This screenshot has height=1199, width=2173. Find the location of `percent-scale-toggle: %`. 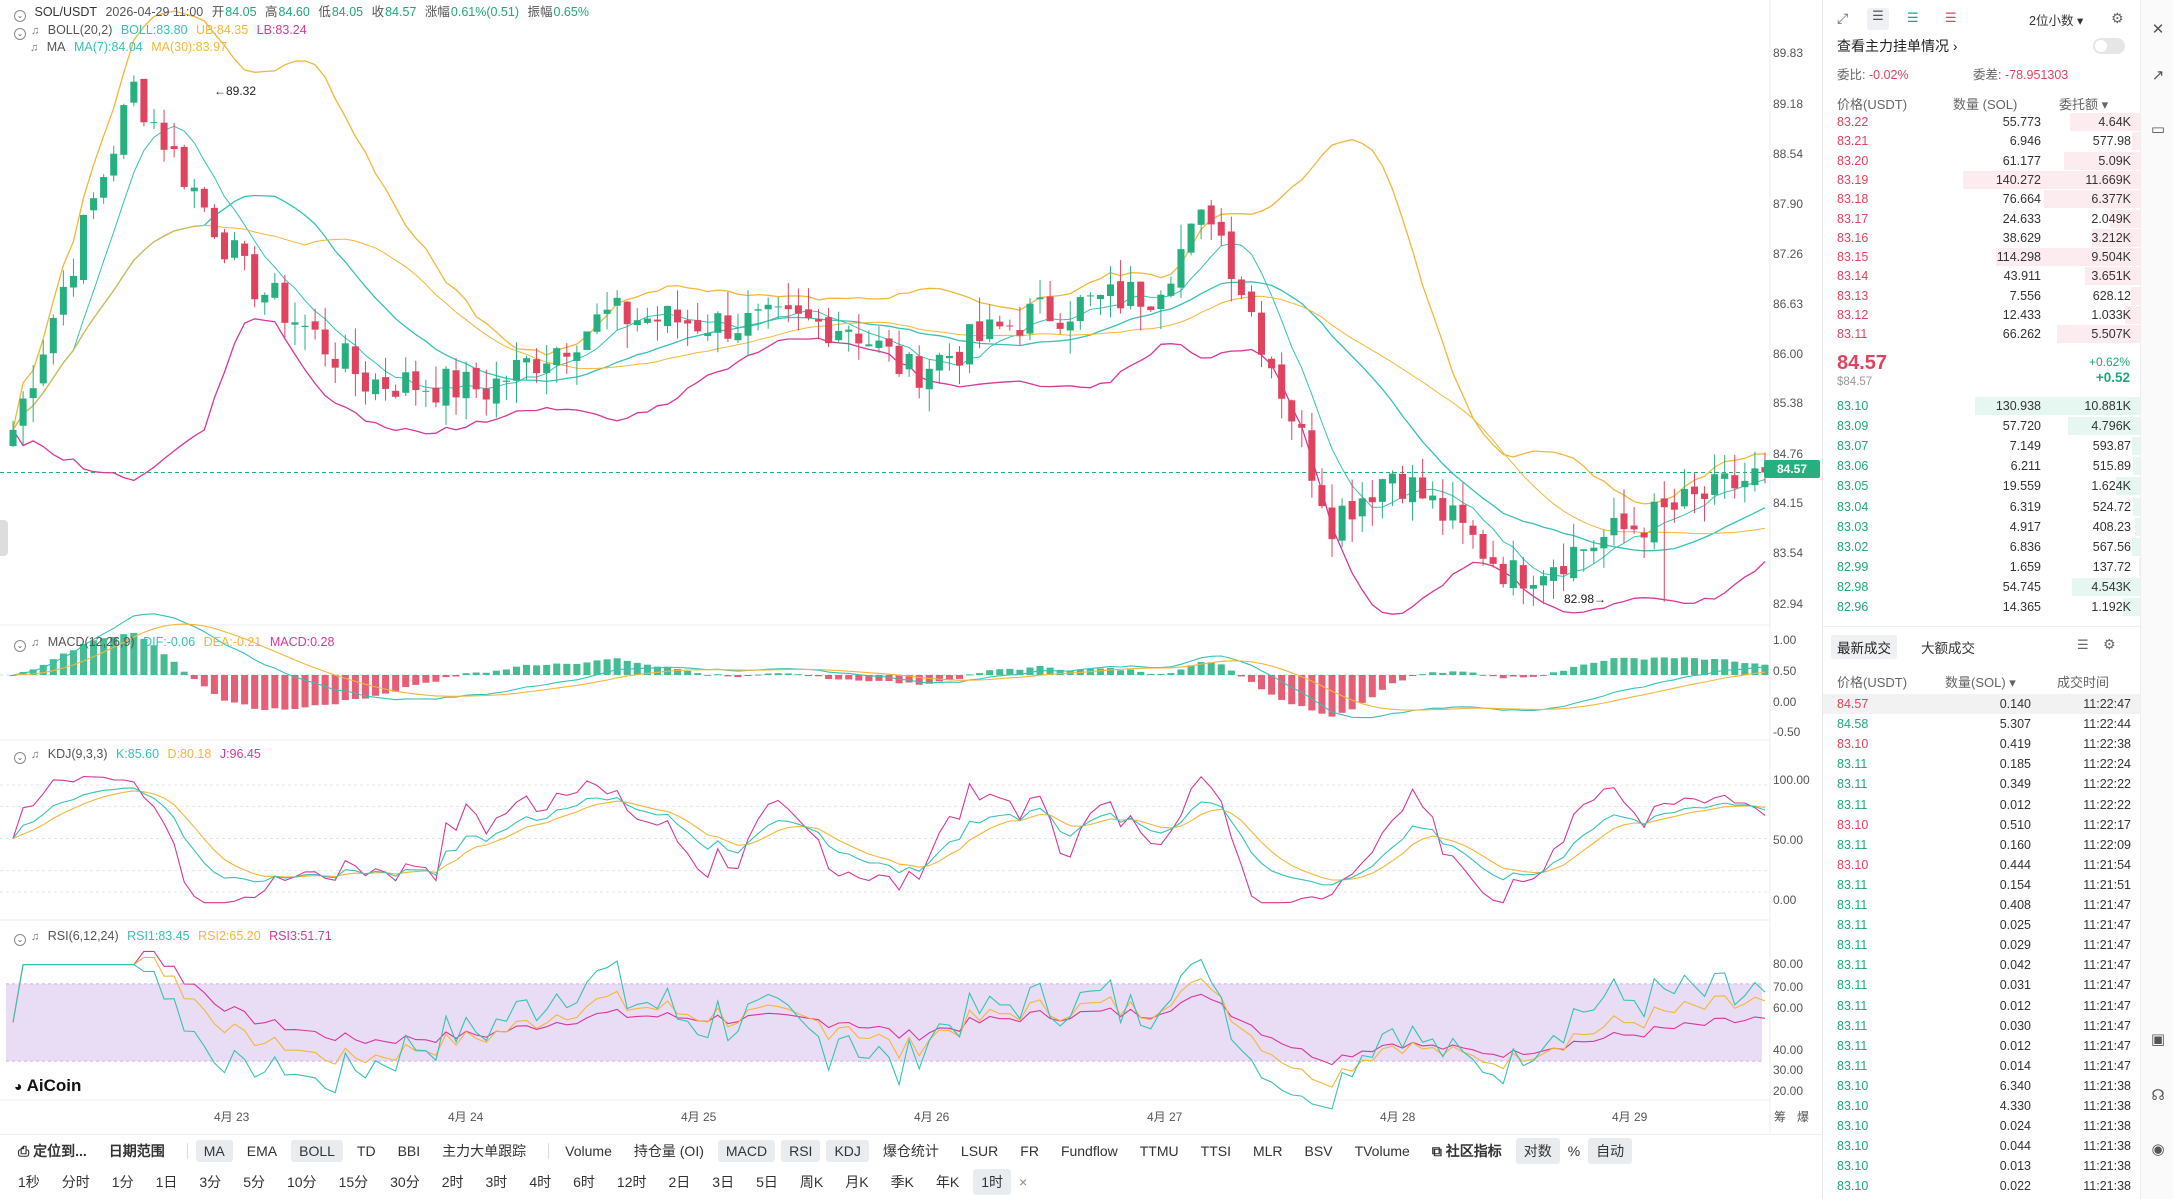

percent-scale-toggle: % is located at coordinates (1574, 1150).